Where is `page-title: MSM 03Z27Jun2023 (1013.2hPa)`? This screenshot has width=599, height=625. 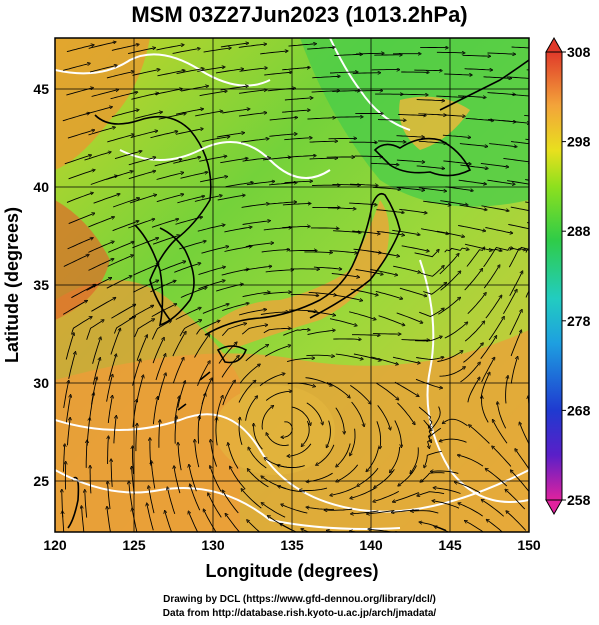
page-title: MSM 03Z27Jun2023 (1013.2hPa) is located at coordinates (299, 14).